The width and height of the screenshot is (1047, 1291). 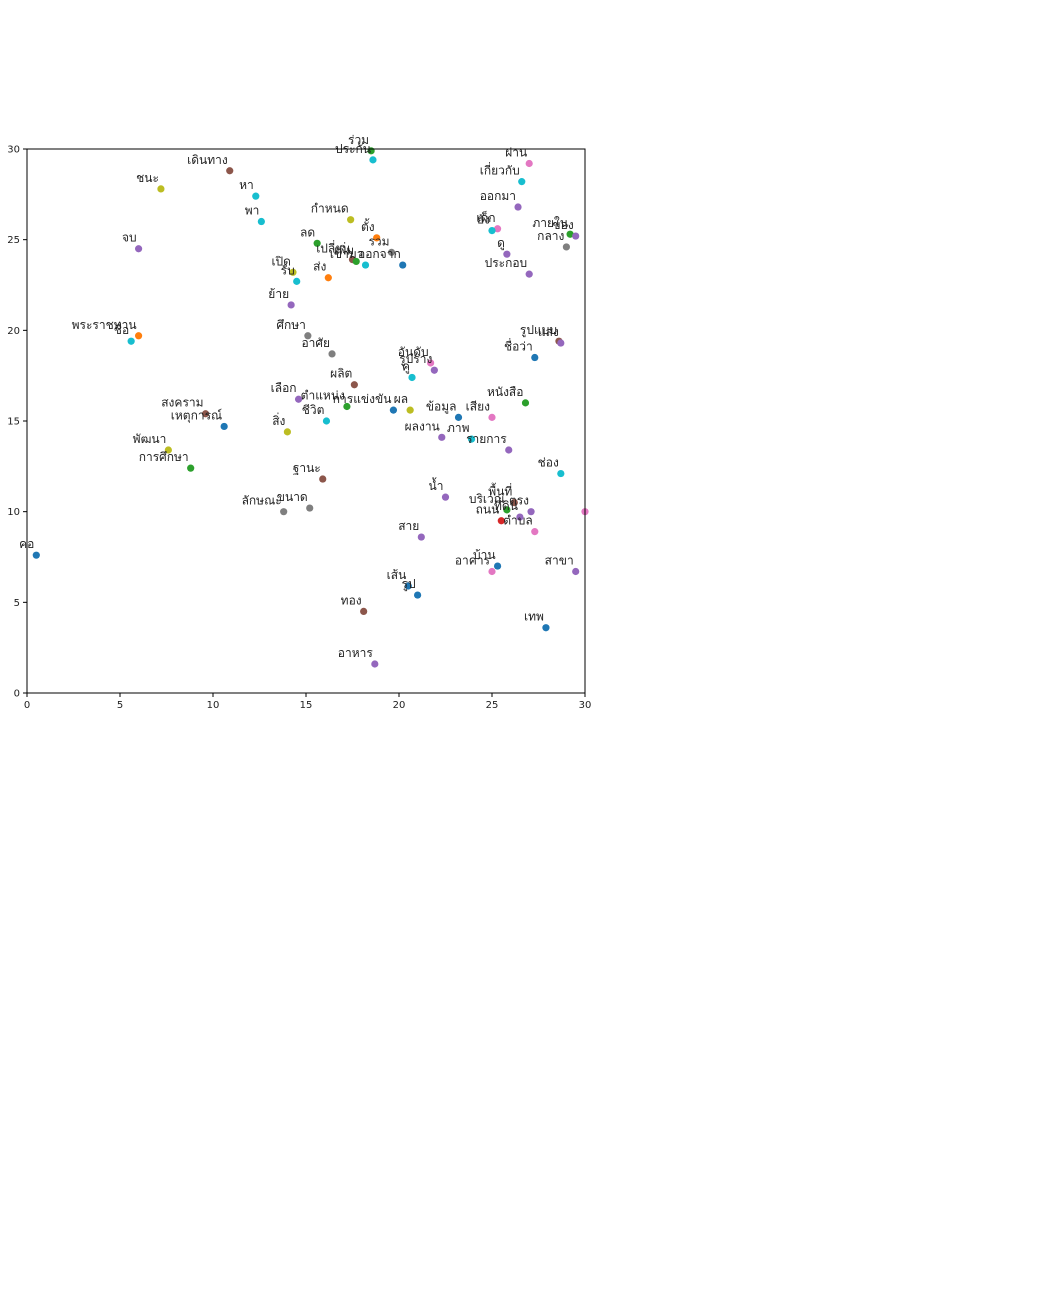 I want to click on data-point-label: รูปแบบ, so click(x=538, y=330).